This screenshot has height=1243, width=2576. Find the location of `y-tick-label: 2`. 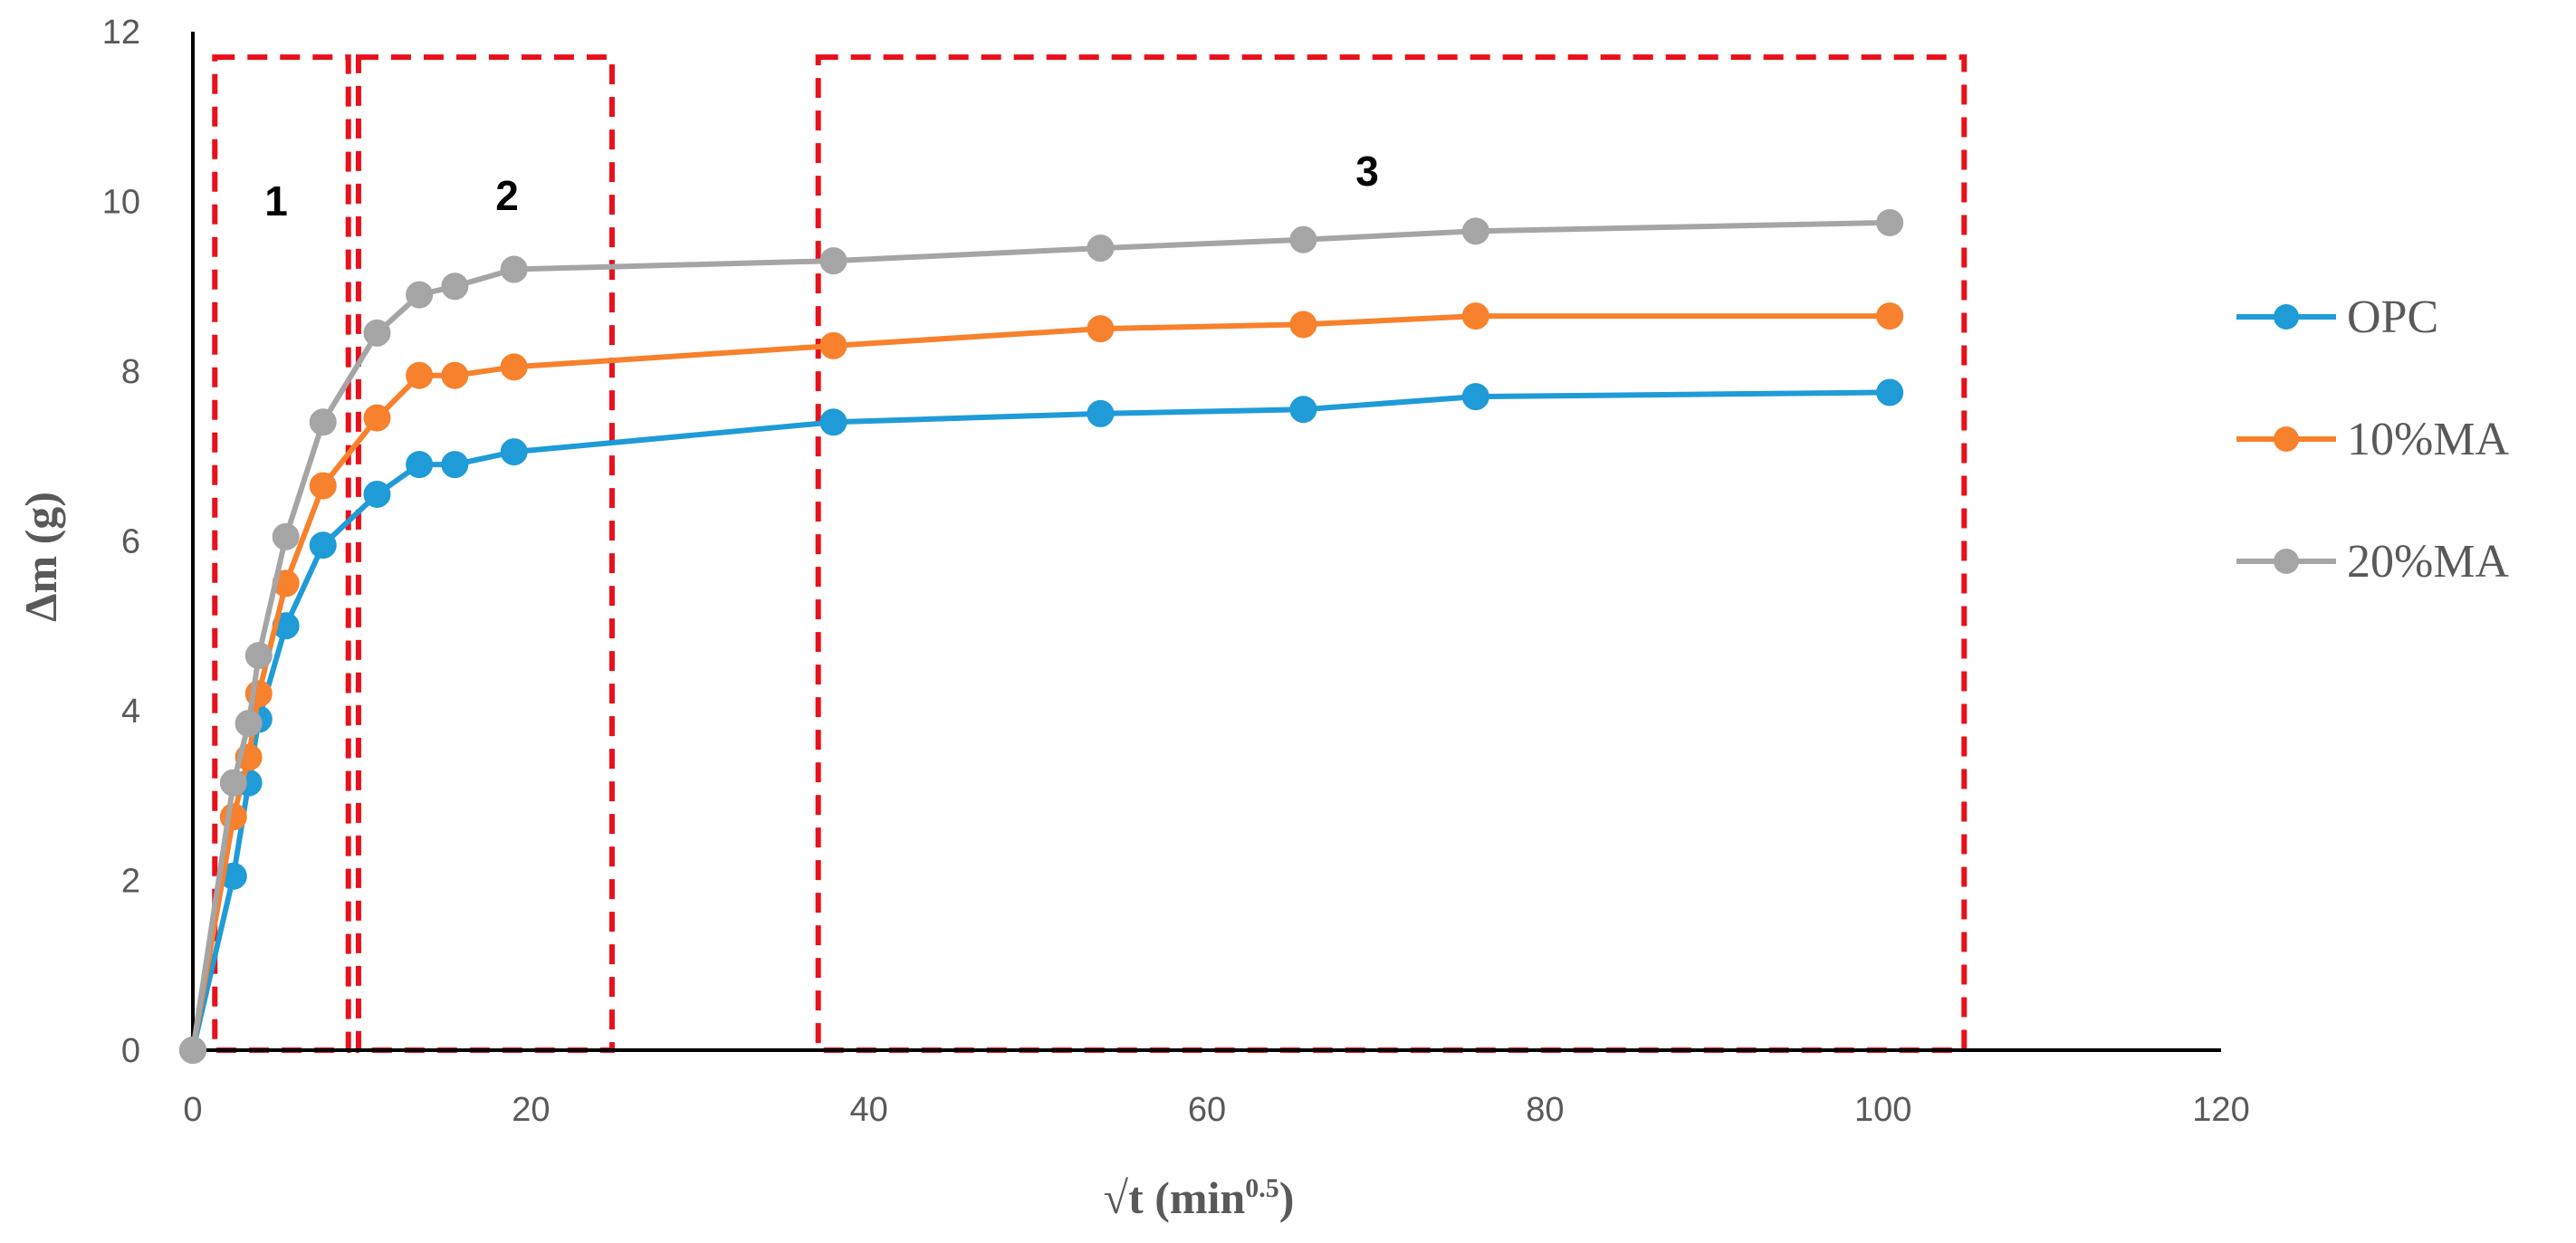

y-tick-label: 2 is located at coordinates (130, 882).